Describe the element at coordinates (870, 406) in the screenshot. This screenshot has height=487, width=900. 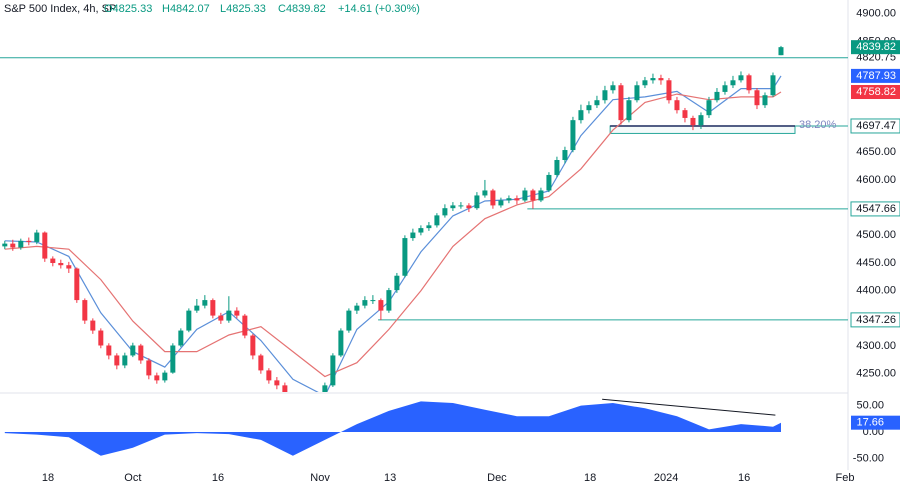
I see `osc-tick-label: 50.00` at that location.